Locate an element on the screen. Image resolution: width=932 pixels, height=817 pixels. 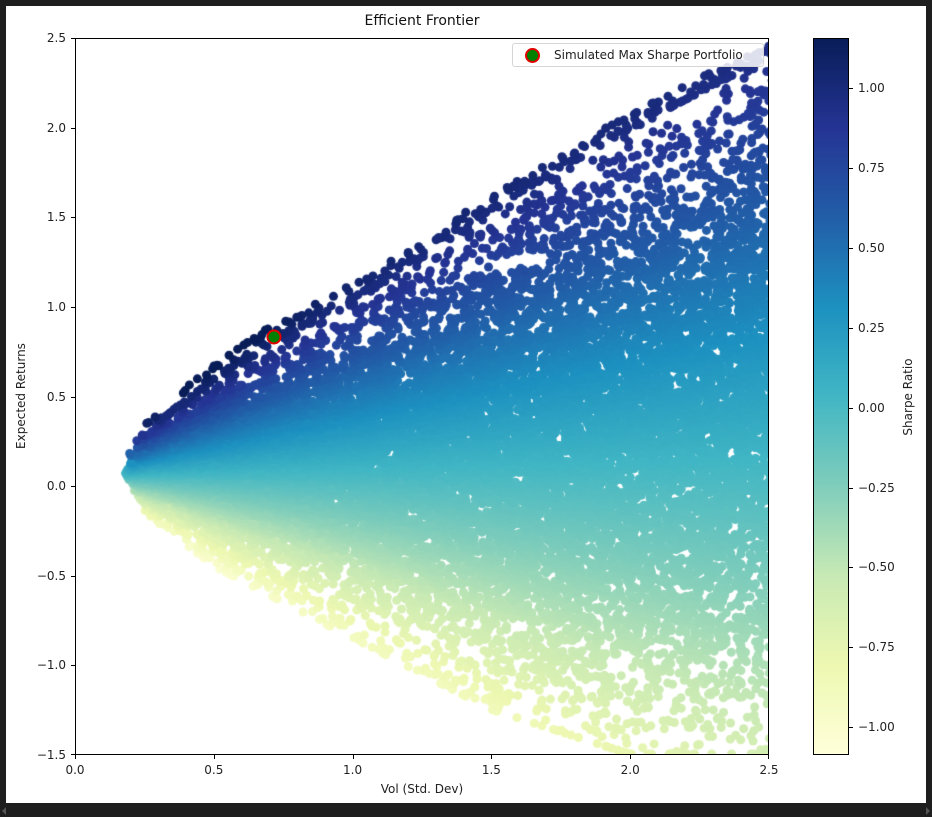
x-tick-label: 2.5 is located at coordinates (769, 770).